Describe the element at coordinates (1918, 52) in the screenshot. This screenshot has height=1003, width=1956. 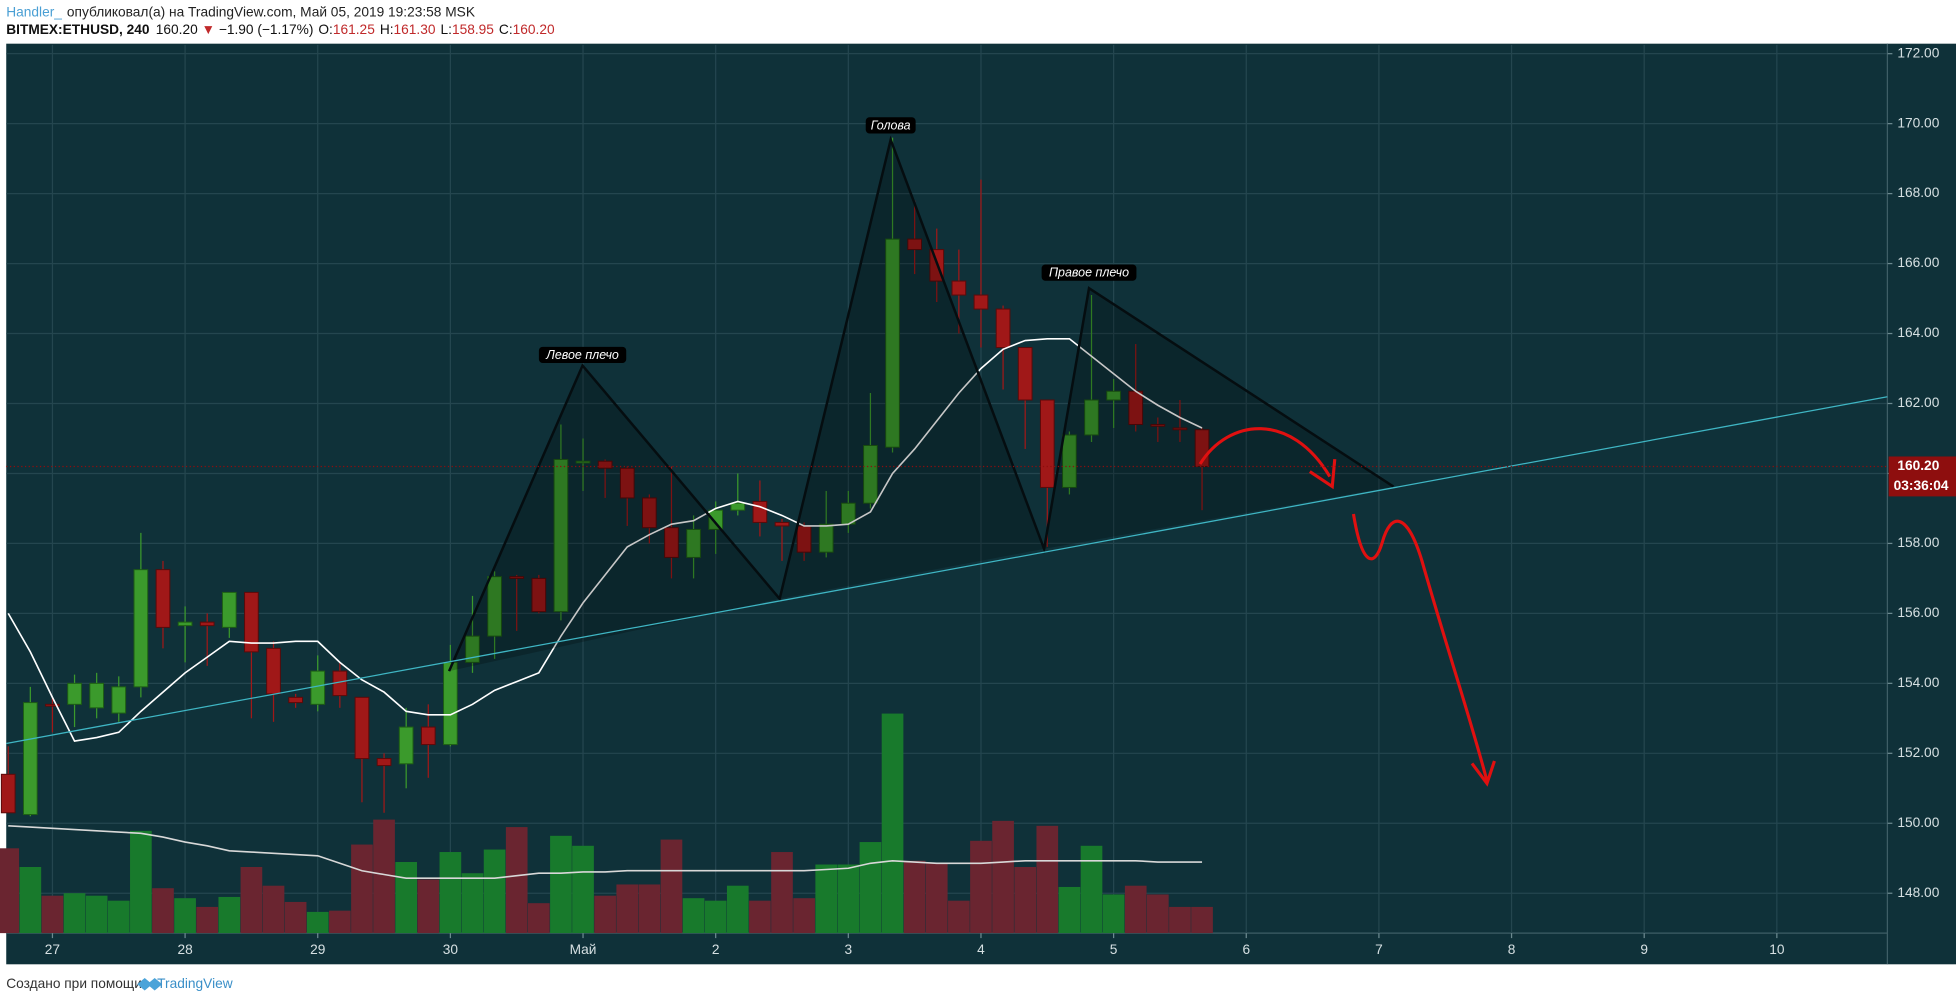
I see `y-tick-label: 172.00` at that location.